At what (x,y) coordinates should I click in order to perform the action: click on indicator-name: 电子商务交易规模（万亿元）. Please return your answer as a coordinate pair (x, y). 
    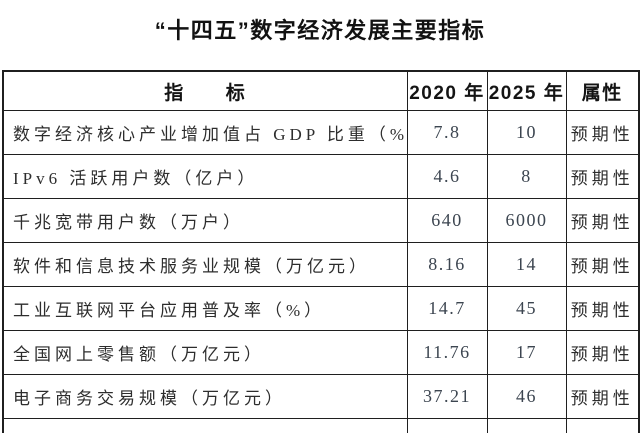
    Looking at the image, I should click on (205, 396).